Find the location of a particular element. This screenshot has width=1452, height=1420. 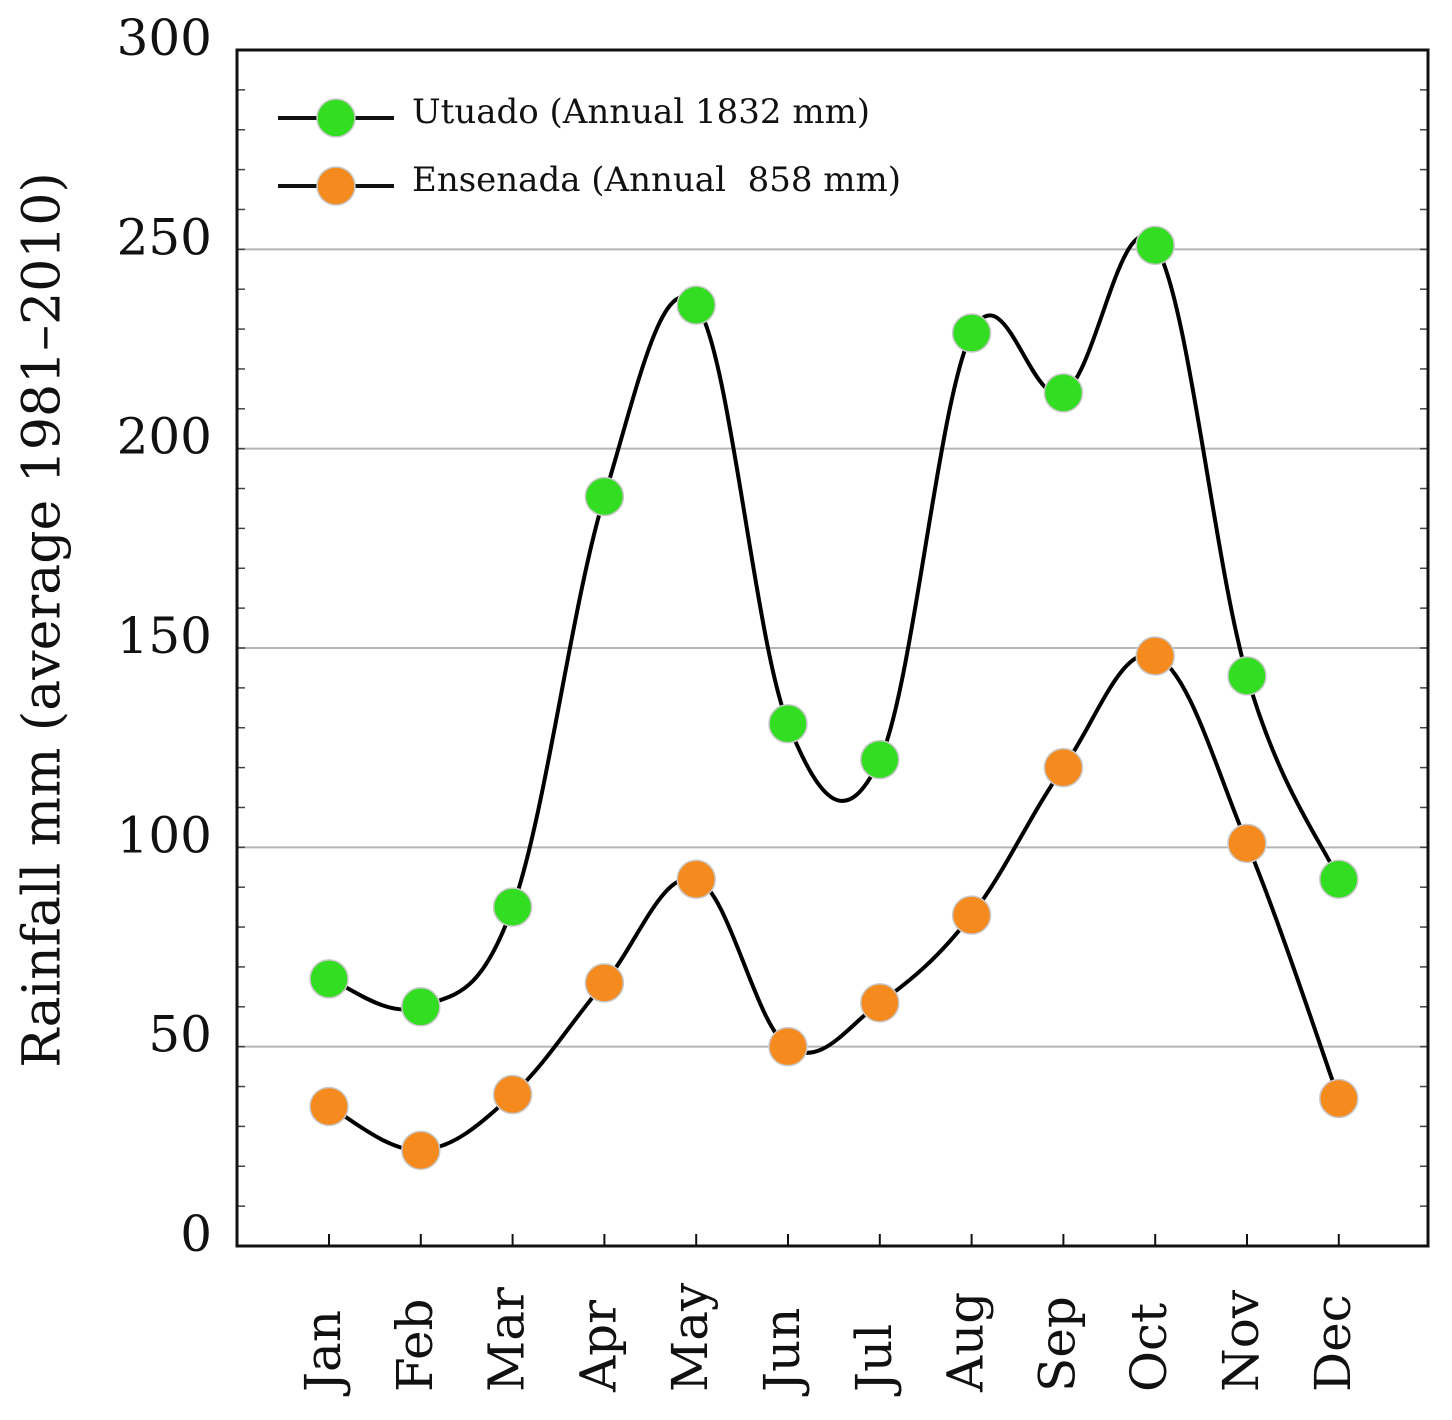

point-utuado-sep is located at coordinates (1063, 393).